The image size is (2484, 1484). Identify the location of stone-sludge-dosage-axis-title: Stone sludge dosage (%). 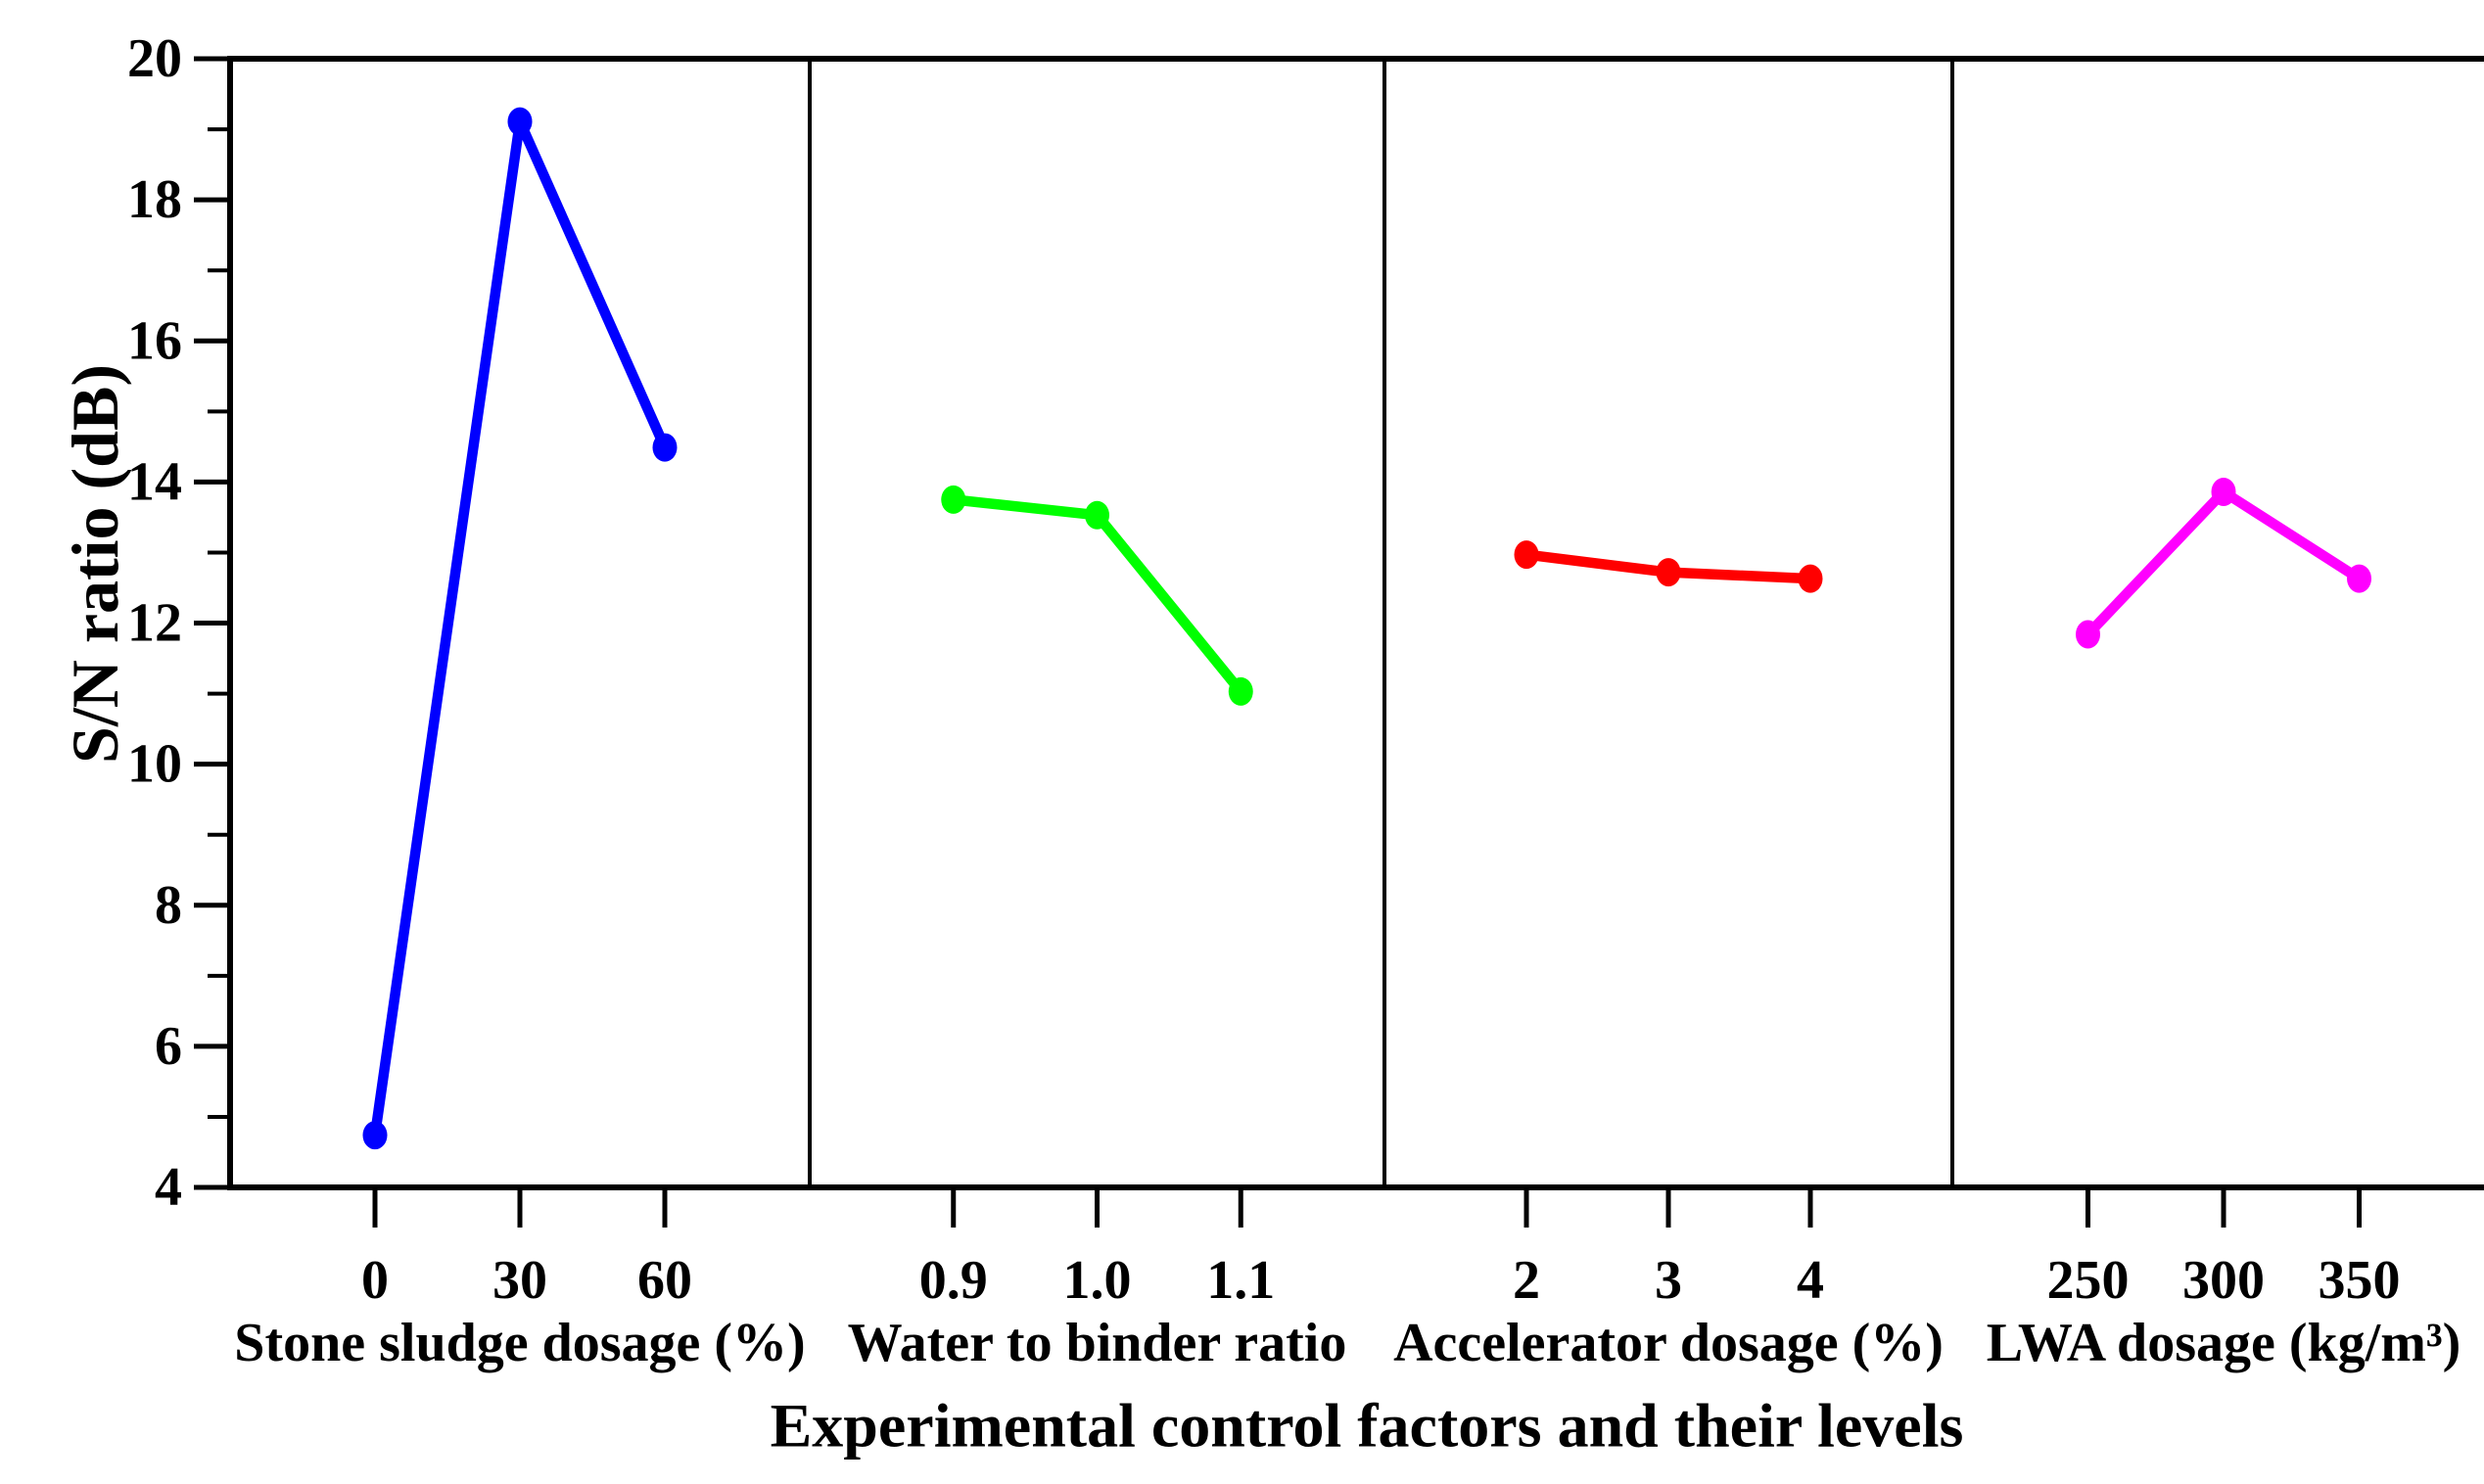
(519, 1343).